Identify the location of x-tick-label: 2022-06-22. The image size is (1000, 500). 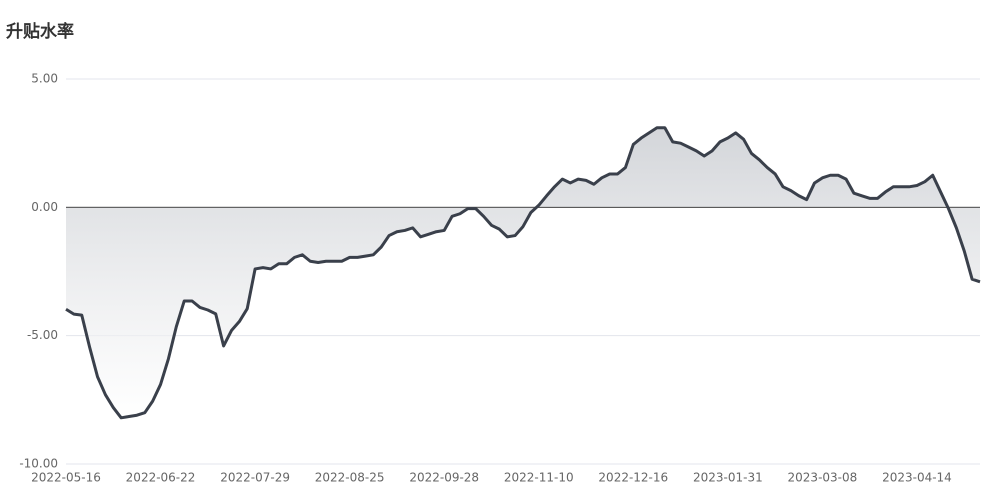
(161, 478).